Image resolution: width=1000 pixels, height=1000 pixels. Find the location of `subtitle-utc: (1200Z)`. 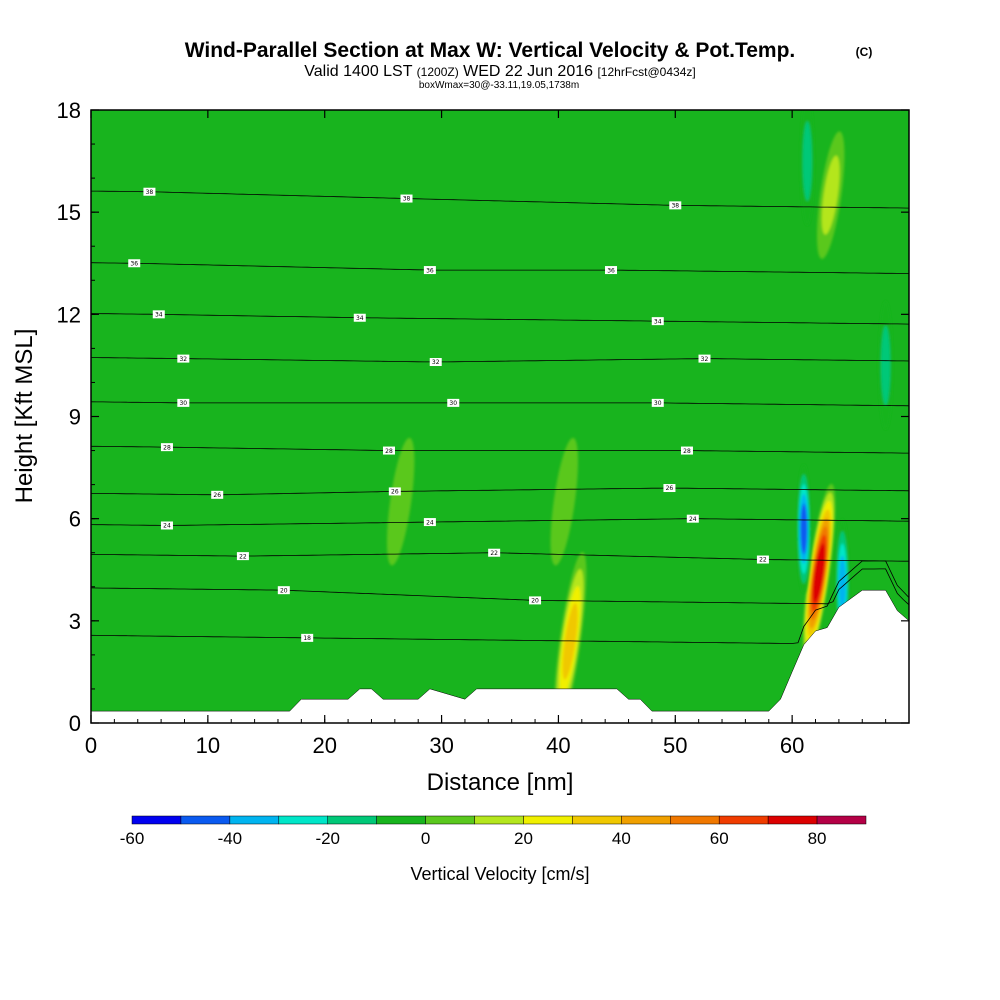

subtitle-utc: (1200Z) is located at coordinates (438, 72).